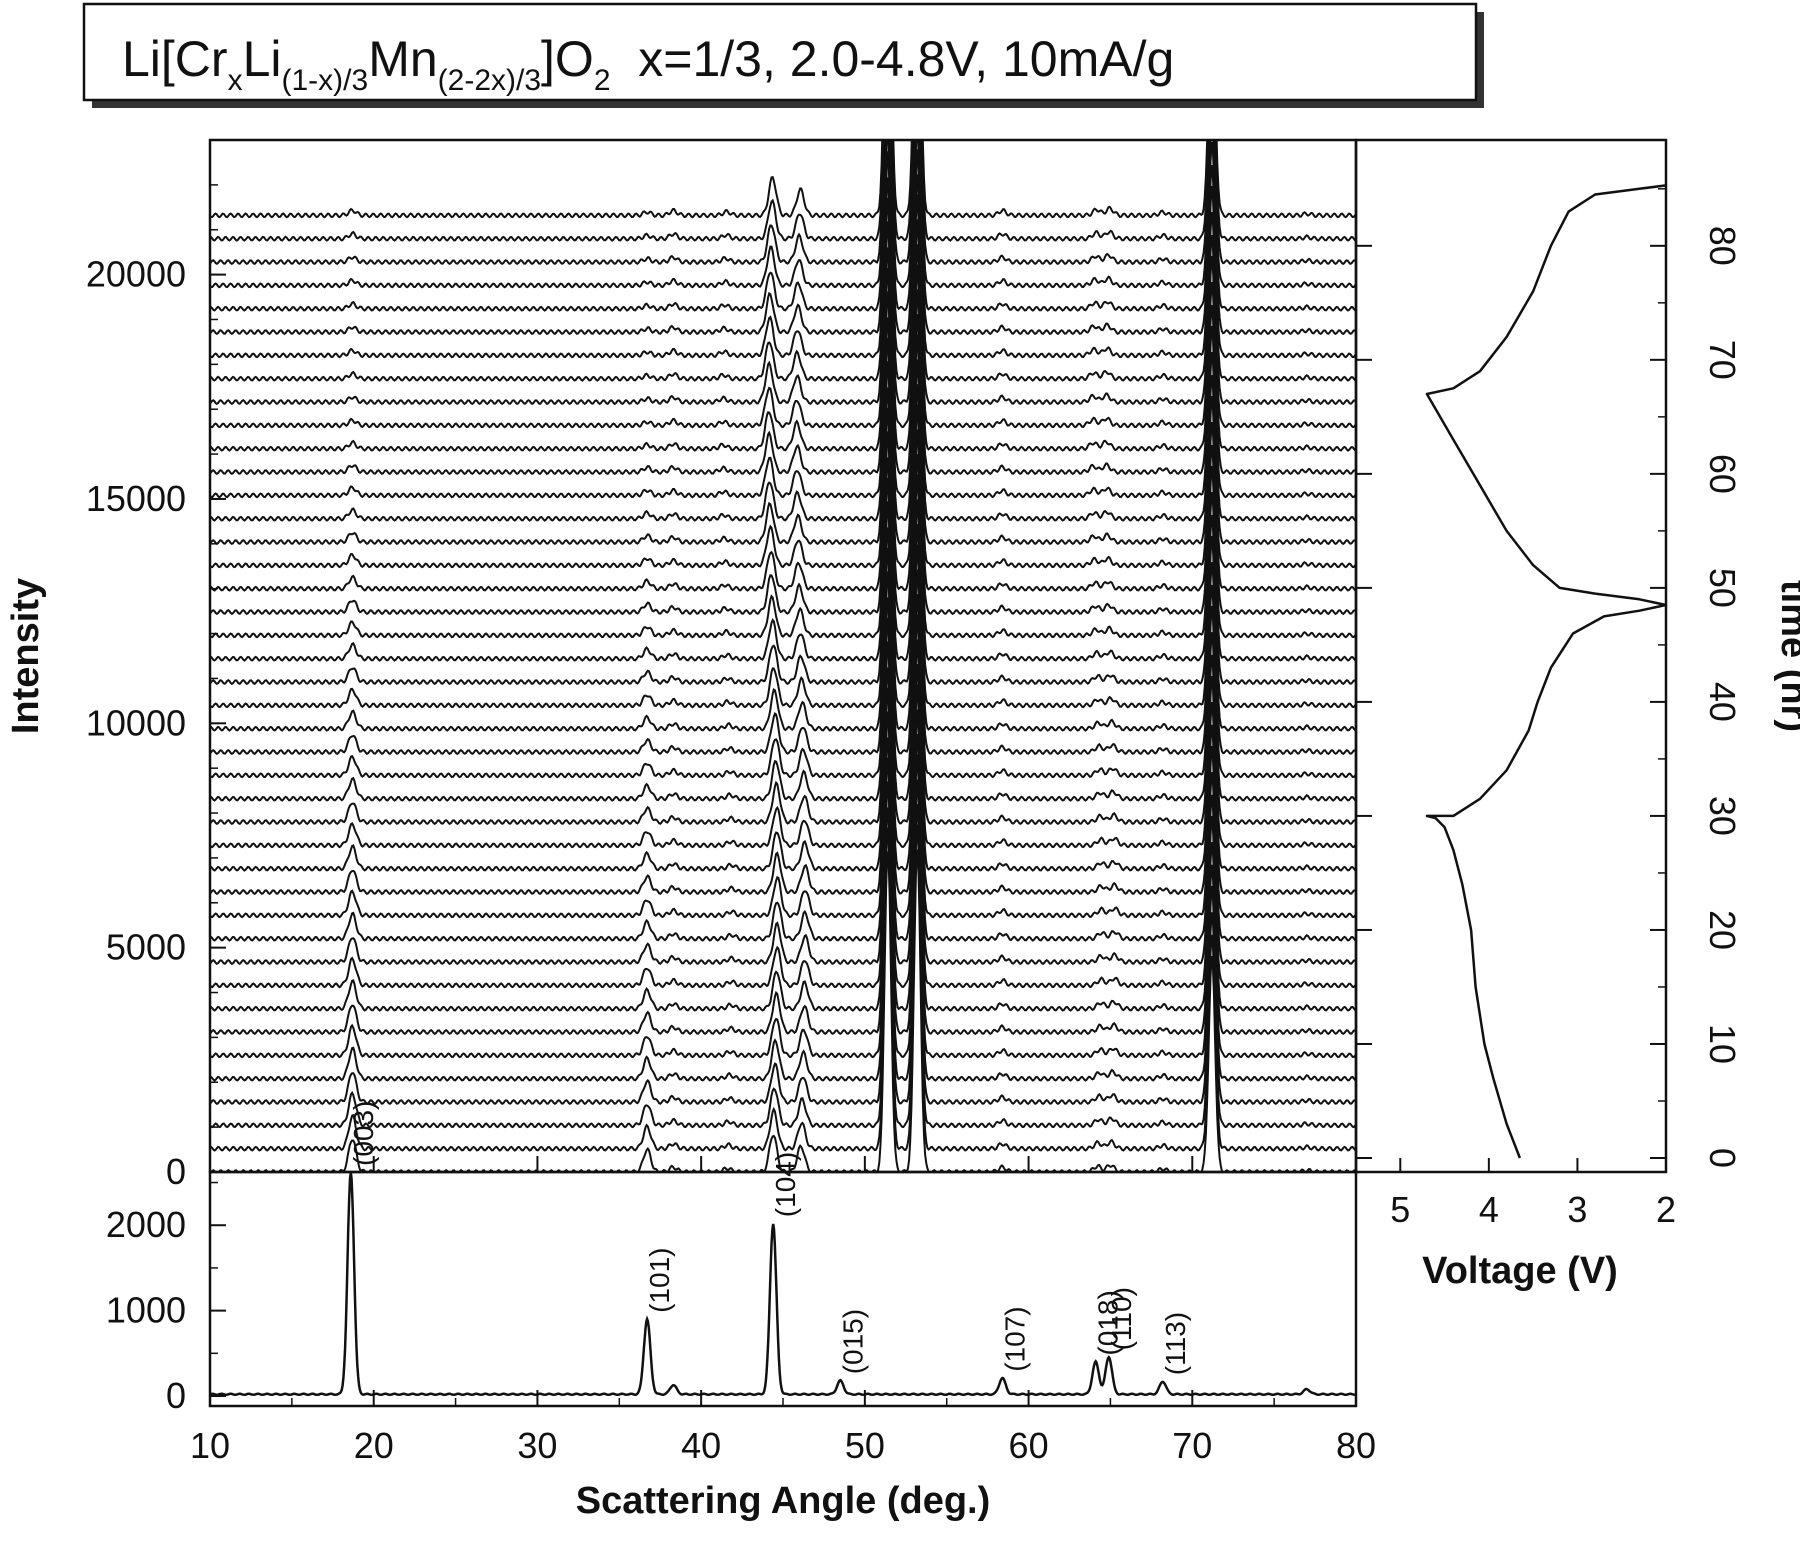  Describe the element at coordinates (659, 1280) in the screenshot. I see `peak-label: (101)` at that location.